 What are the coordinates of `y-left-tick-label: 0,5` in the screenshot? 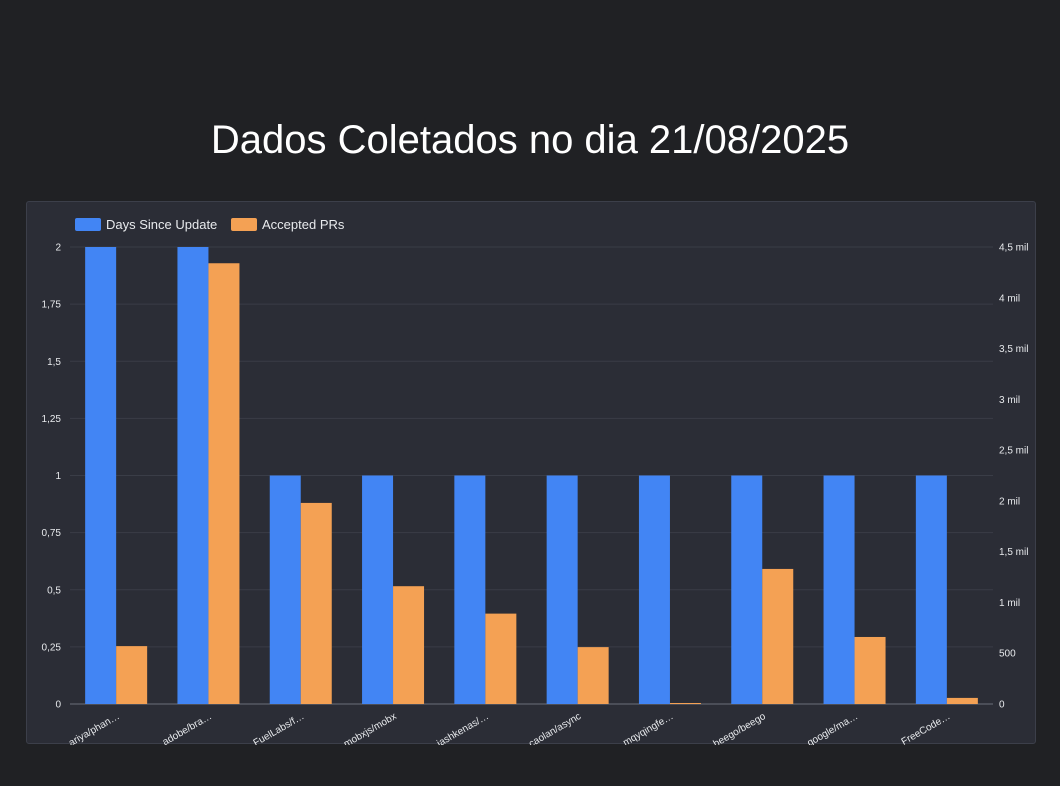 It's located at (54, 590).